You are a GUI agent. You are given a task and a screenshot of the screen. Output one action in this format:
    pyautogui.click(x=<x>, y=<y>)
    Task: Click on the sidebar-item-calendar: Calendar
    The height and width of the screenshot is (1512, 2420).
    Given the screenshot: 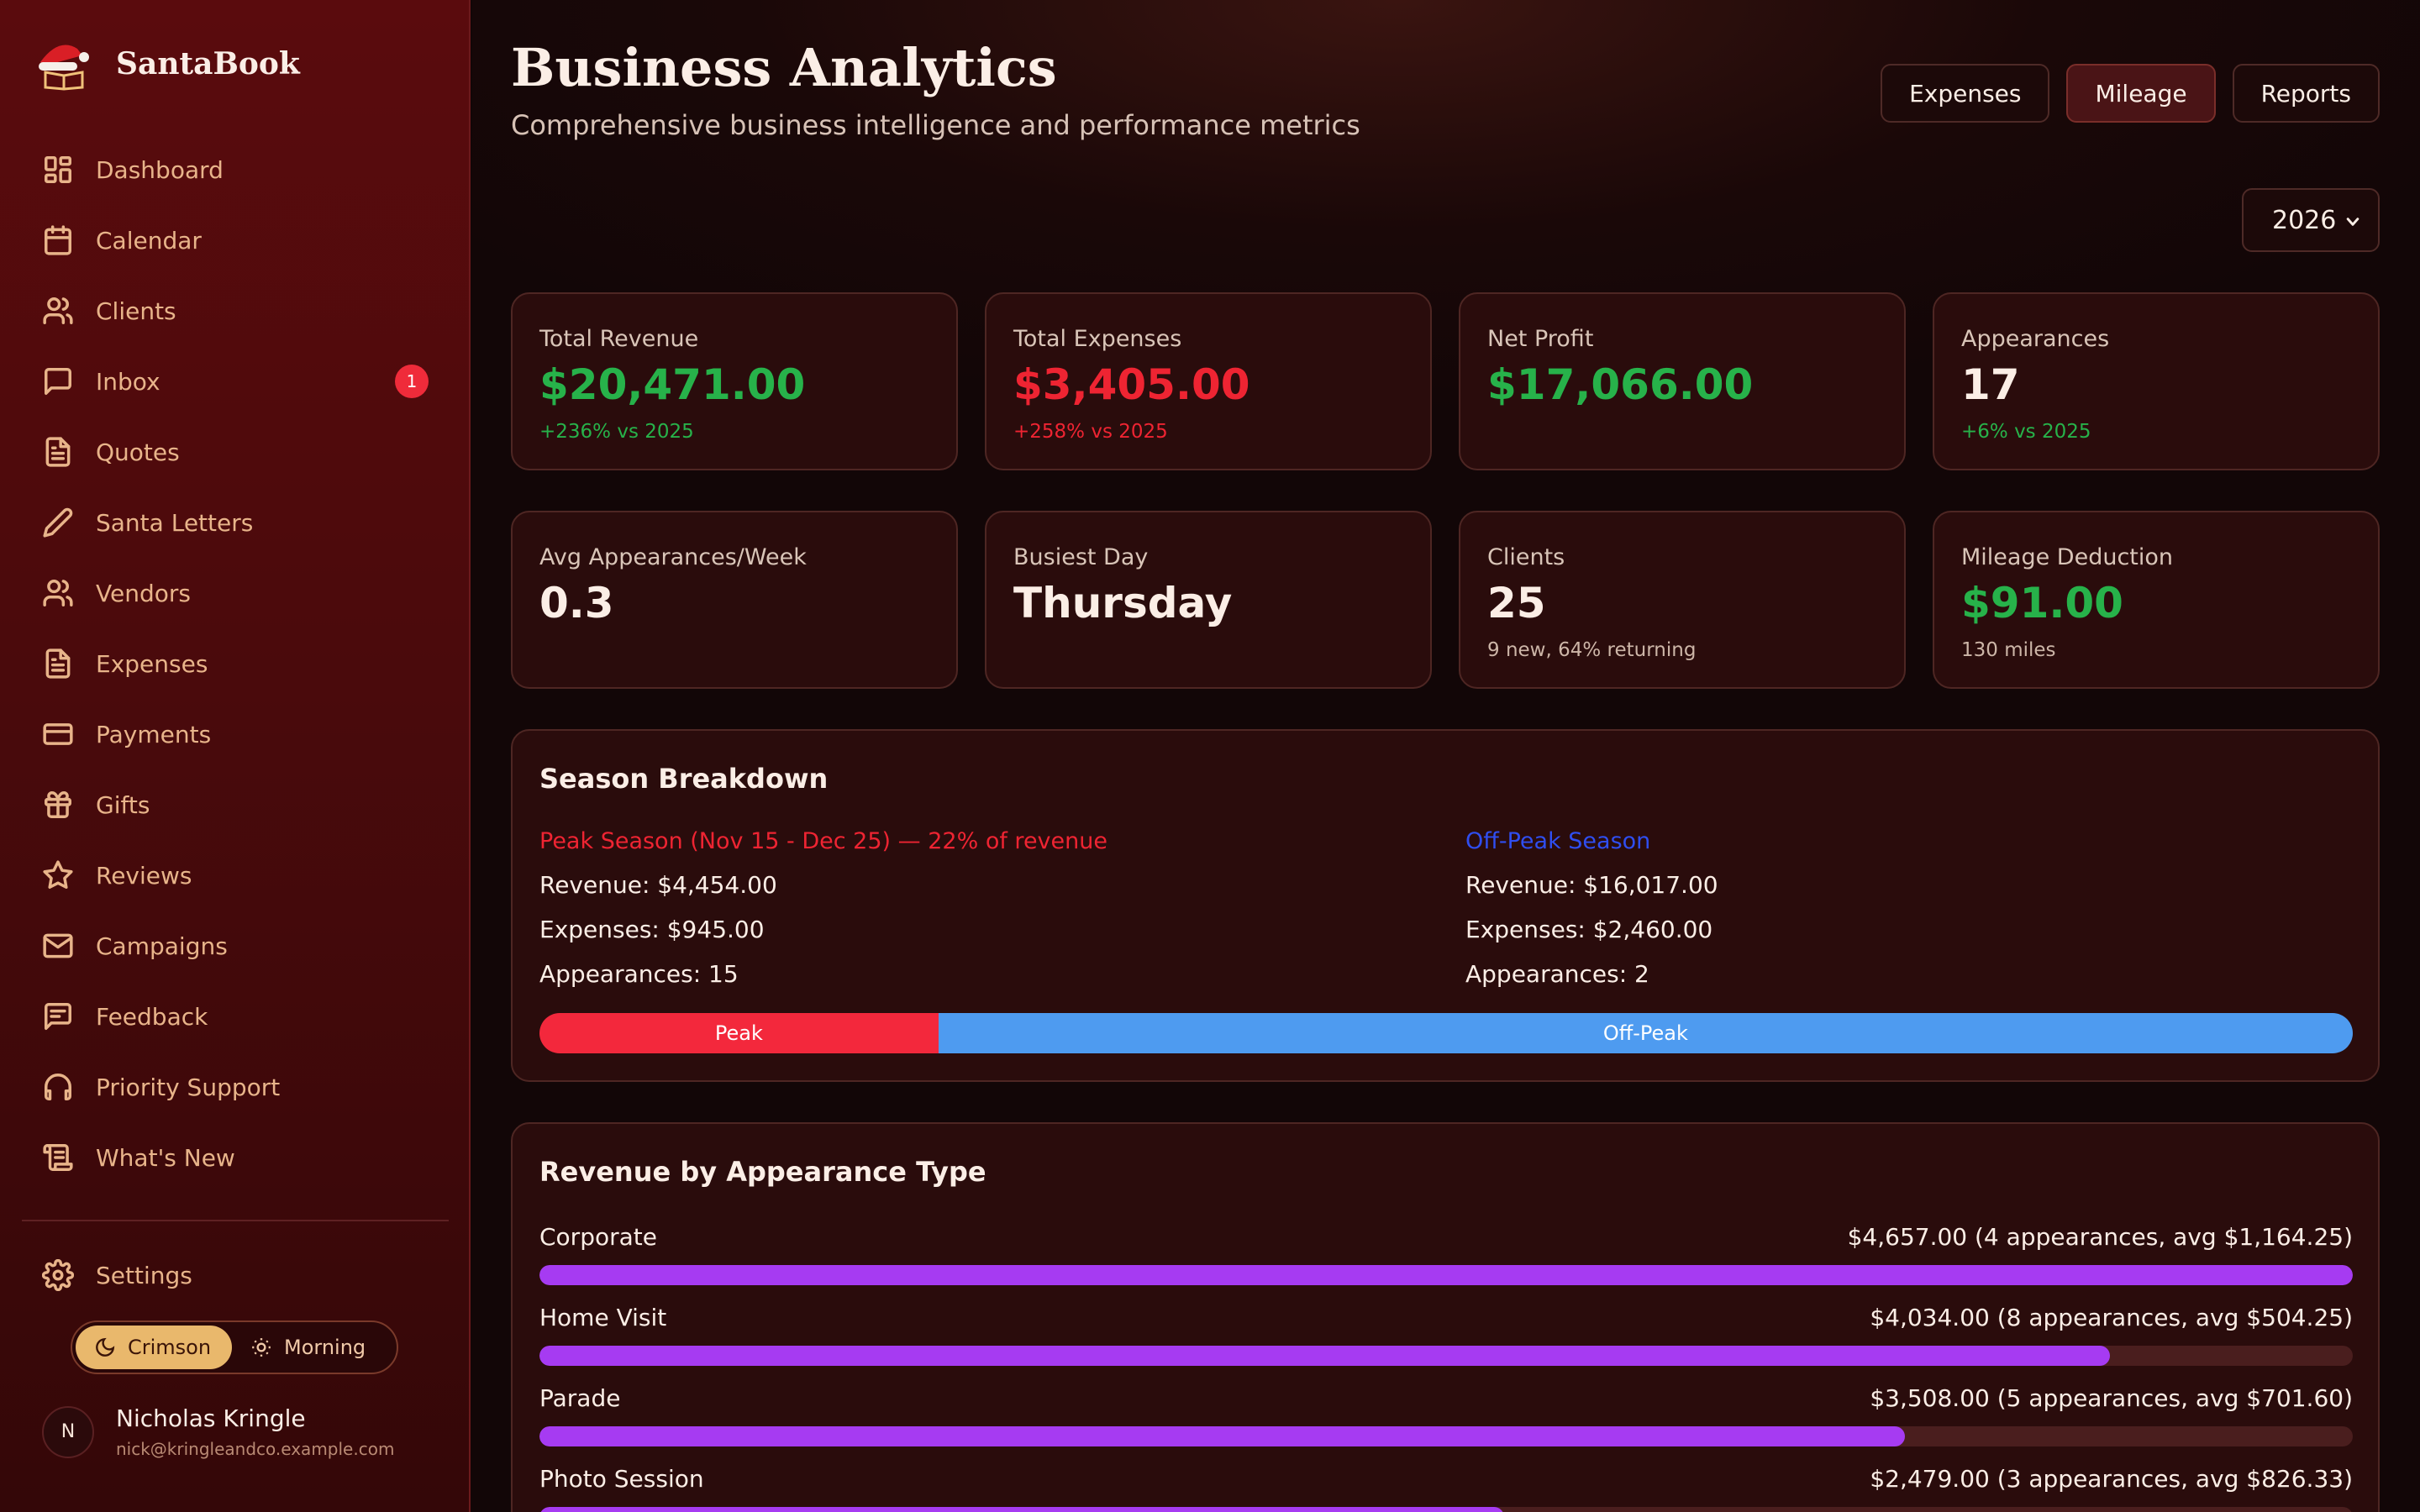 What is the action you would take?
    pyautogui.click(x=235, y=240)
    